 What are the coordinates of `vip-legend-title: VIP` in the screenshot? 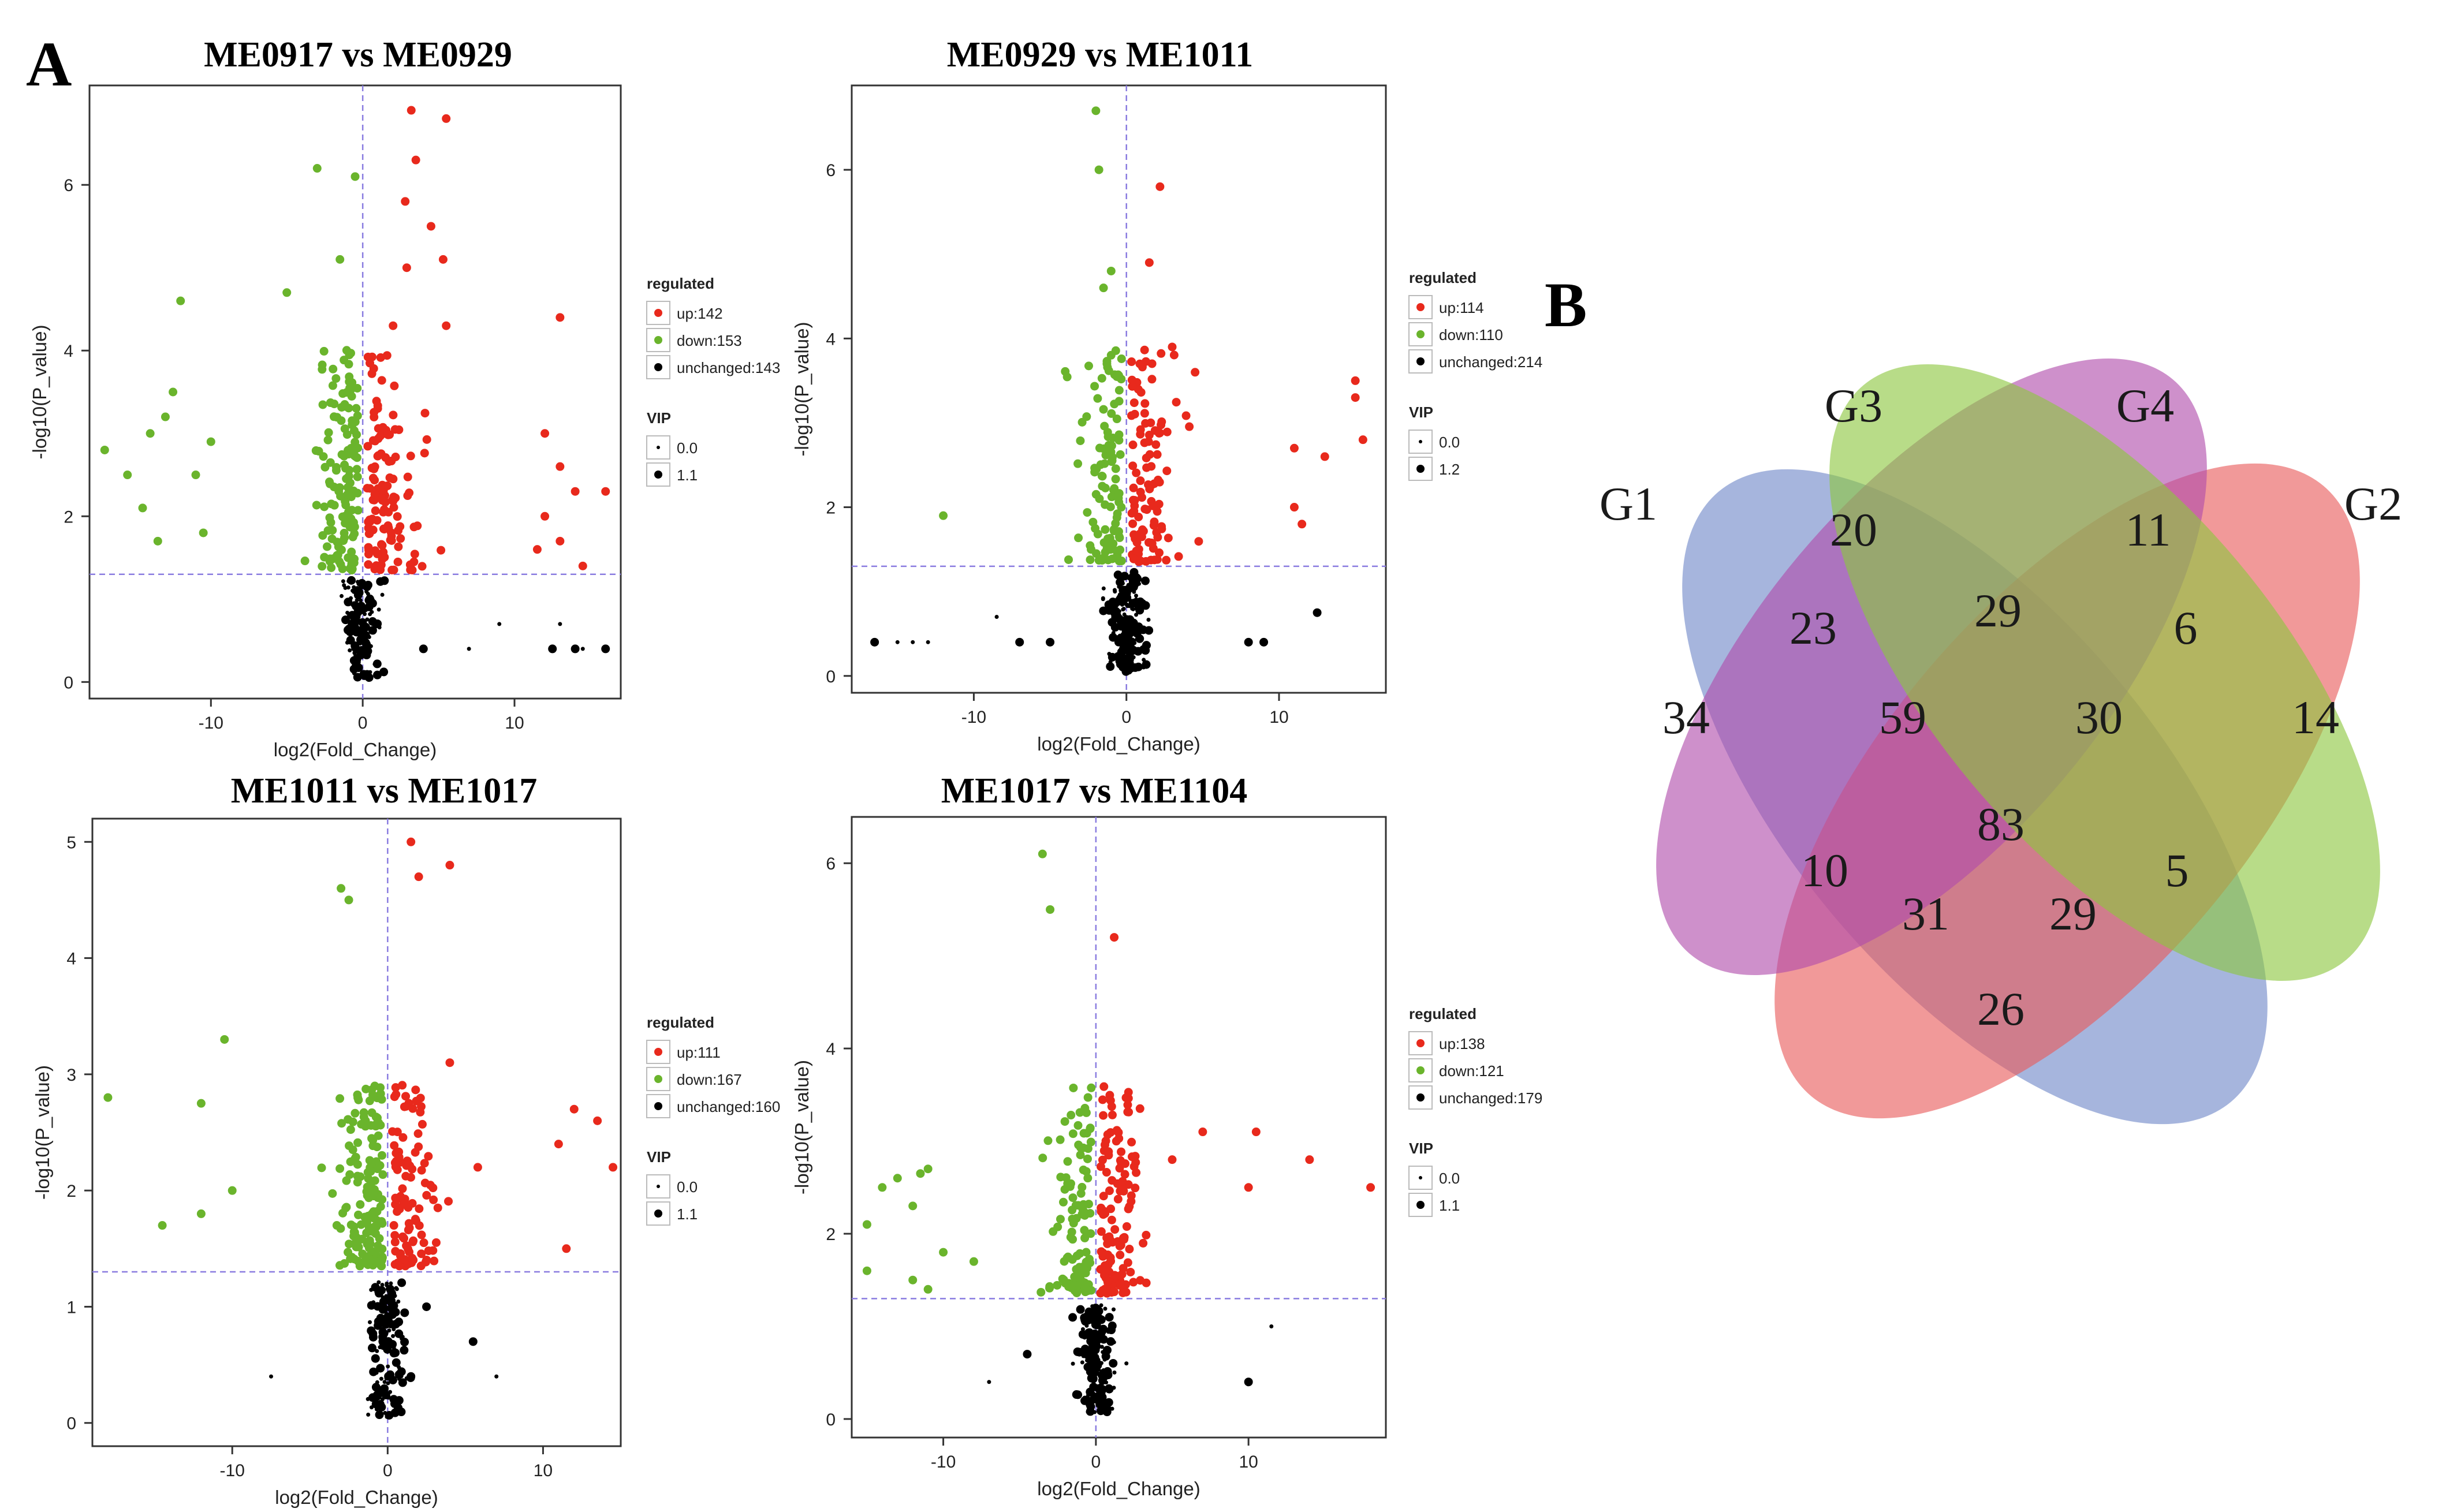 It's located at (1421, 412).